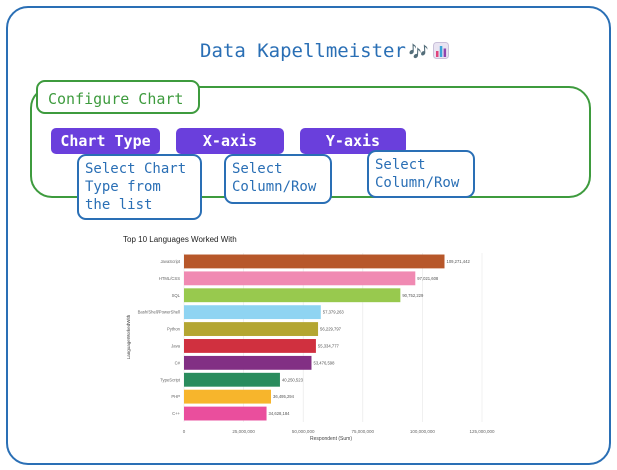  Describe the element at coordinates (428, 278) in the screenshot. I see `bar-value-label: 97,021,608` at that location.